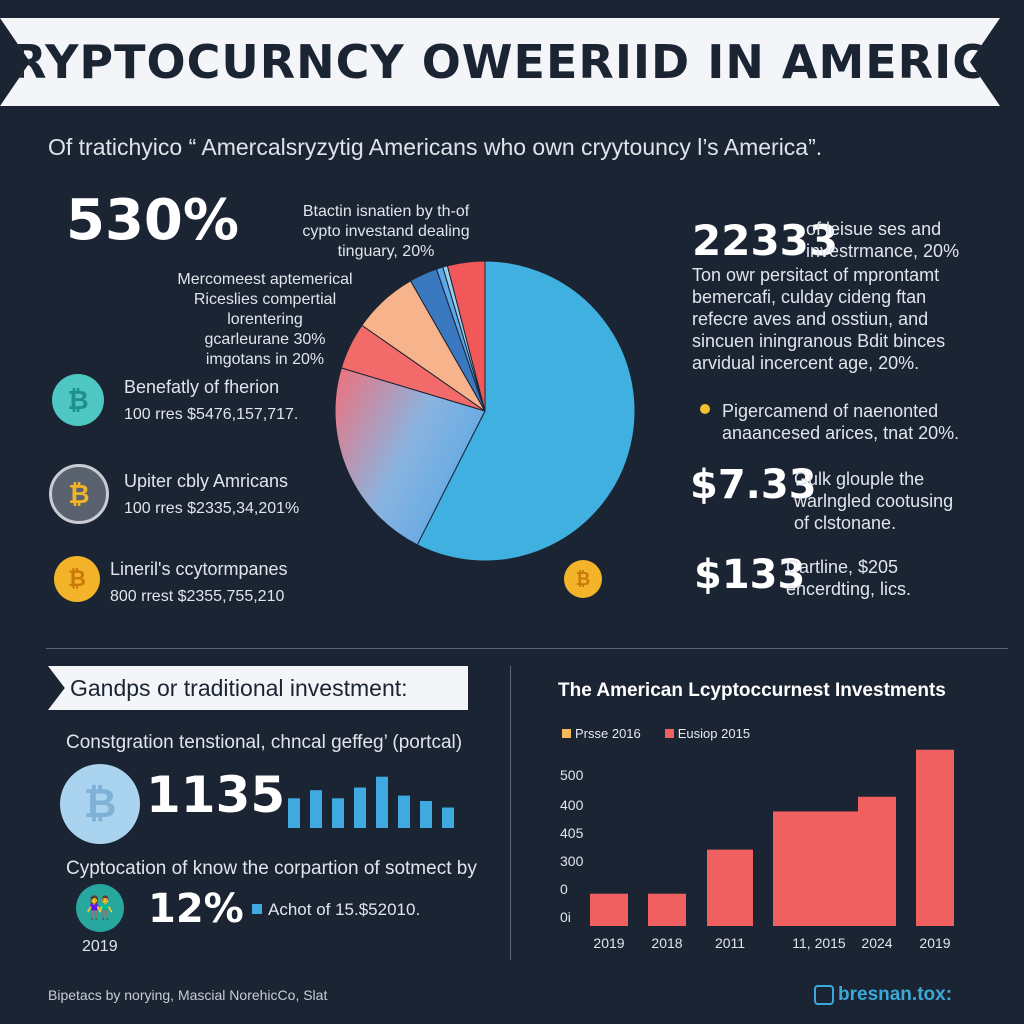 The image size is (1024, 1024). I want to click on right-stat1-text: of leisue ses and investrmance, 20%, so click(882, 240).